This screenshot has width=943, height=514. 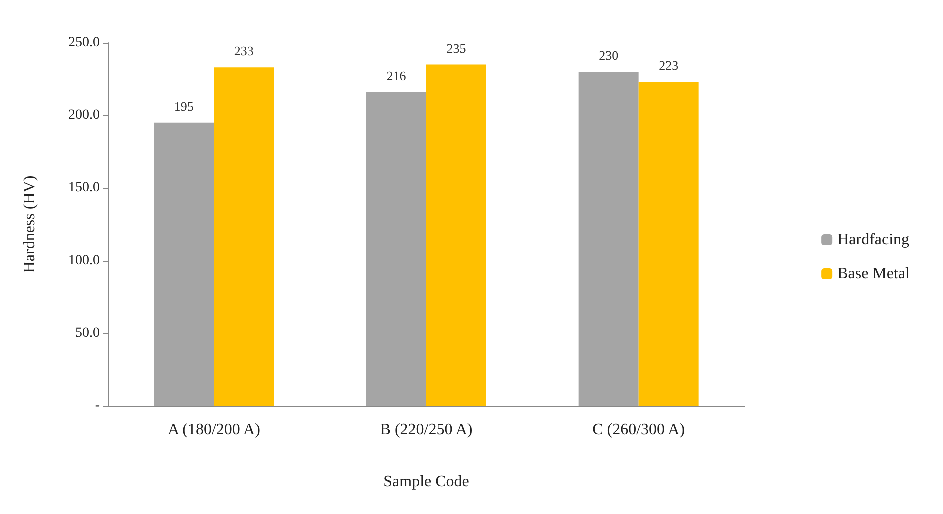 What do you see at coordinates (426, 430) in the screenshot?
I see `x-tick-label: B (220/250 A)` at bounding box center [426, 430].